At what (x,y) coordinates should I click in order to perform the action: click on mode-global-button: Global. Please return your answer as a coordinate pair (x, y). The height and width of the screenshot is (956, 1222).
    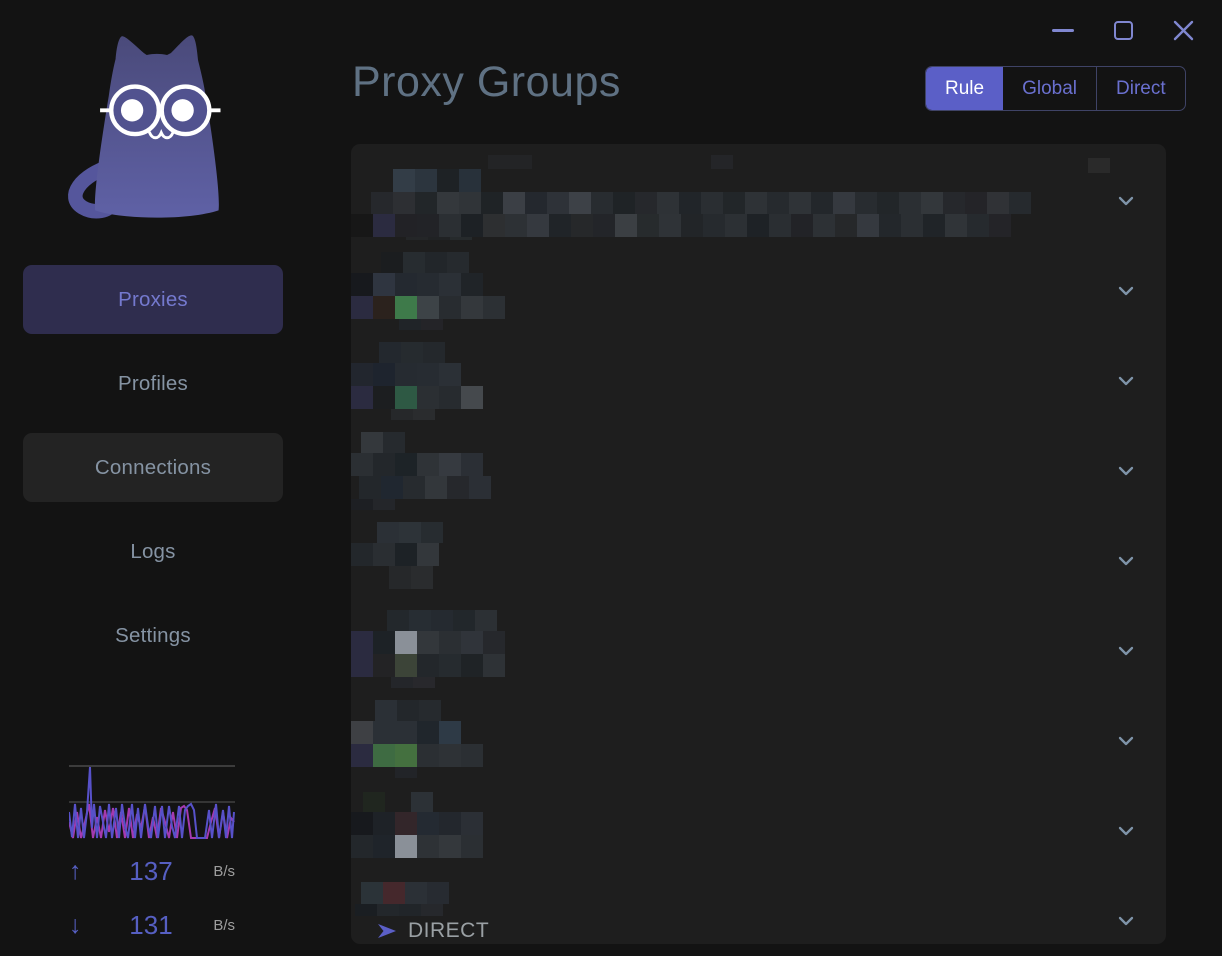
    Looking at the image, I should click on (1049, 88).